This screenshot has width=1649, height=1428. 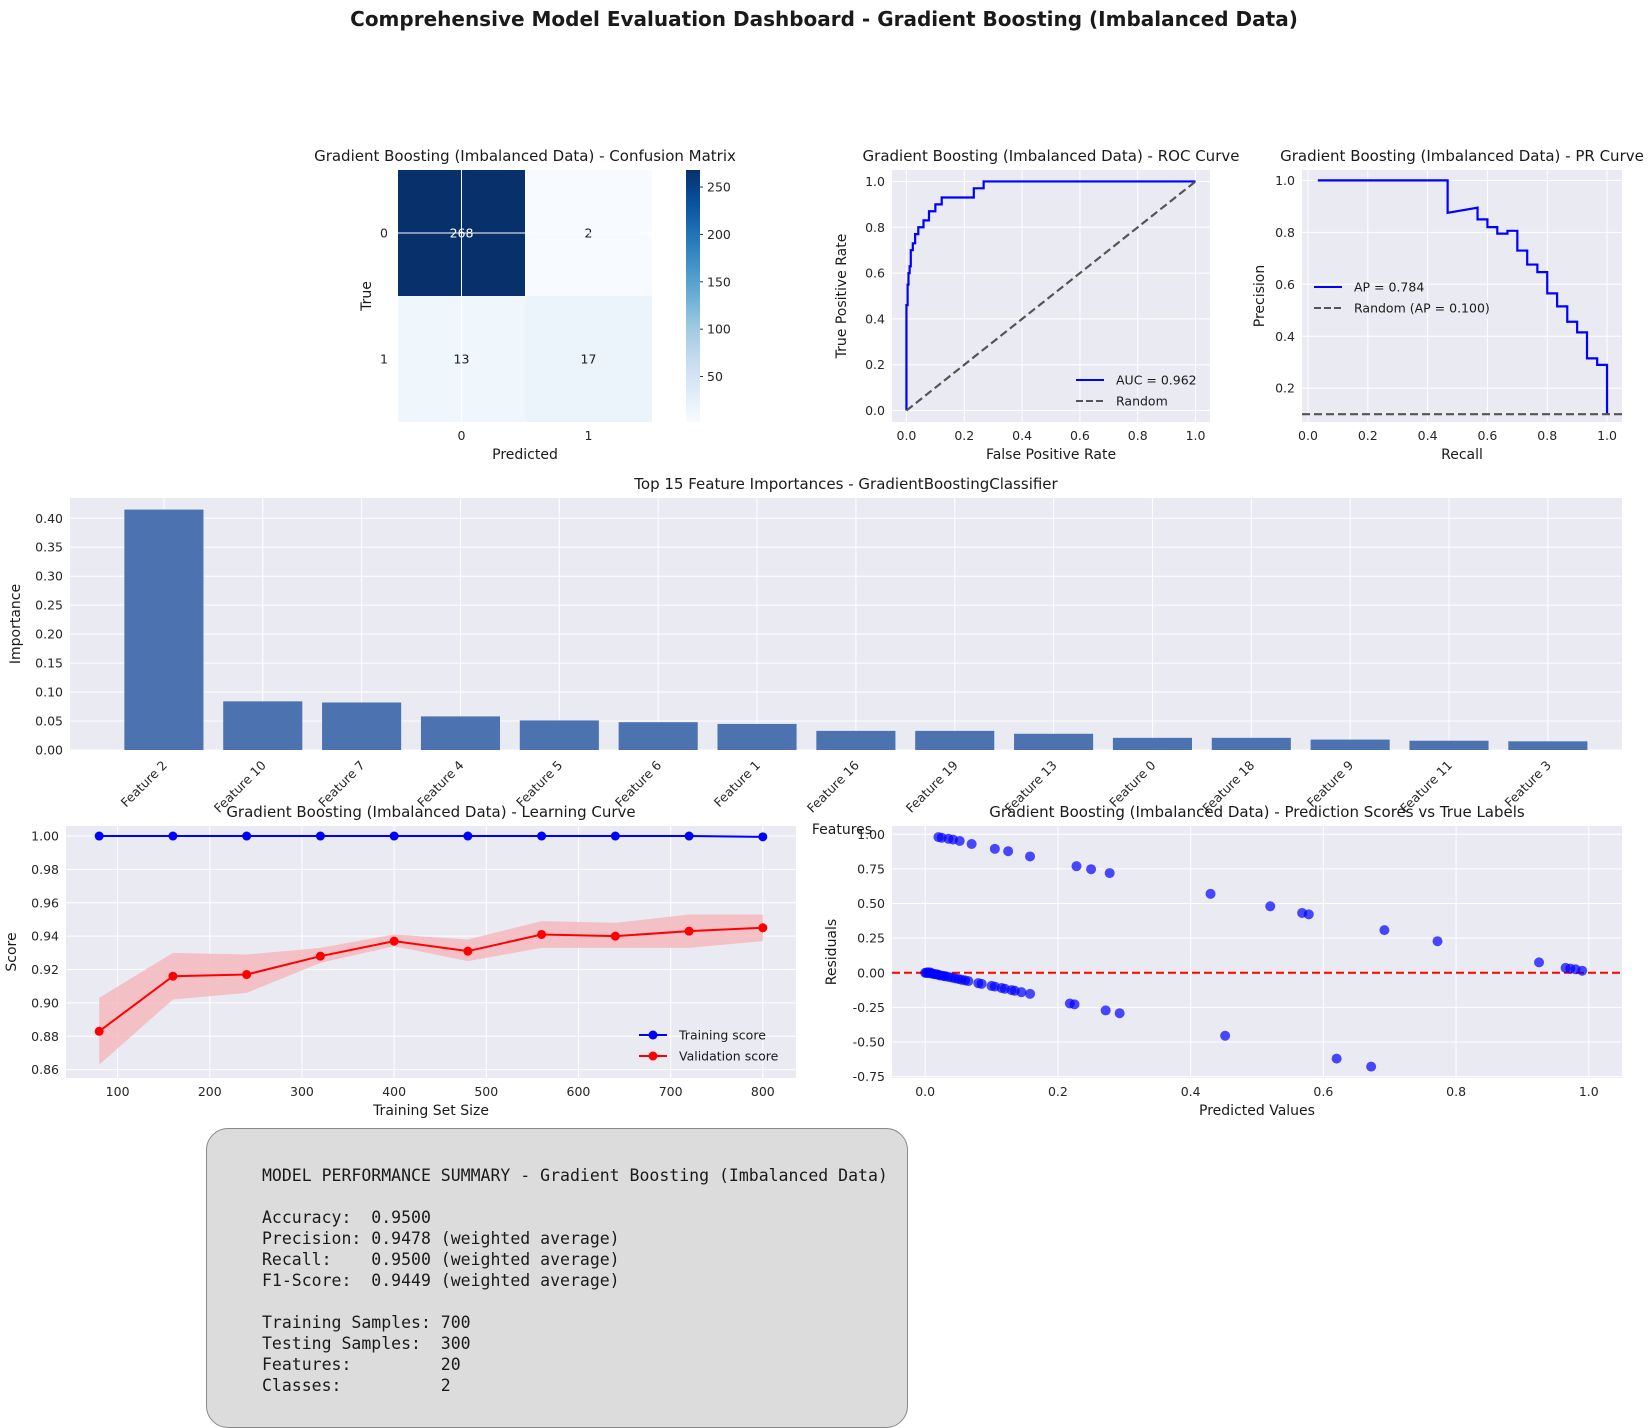 I want to click on y-tick-label: 0.90, so click(x=45, y=1002).